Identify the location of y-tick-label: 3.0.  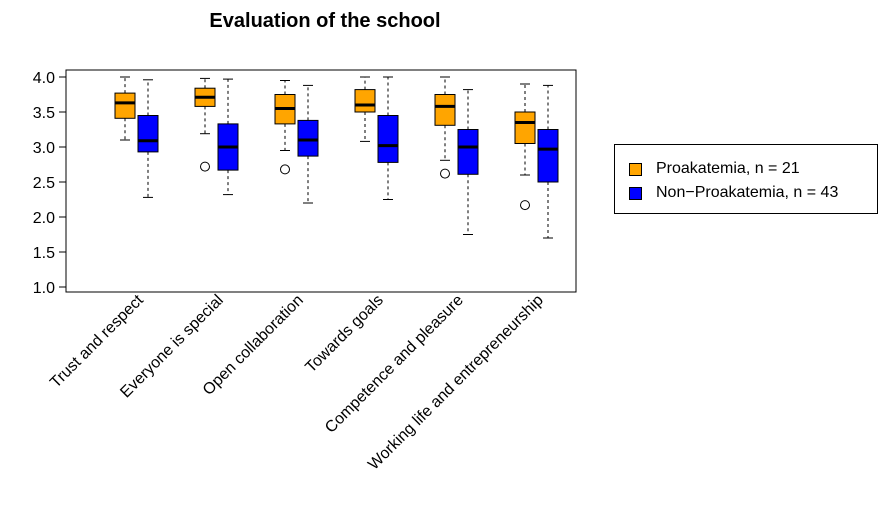
(44, 148).